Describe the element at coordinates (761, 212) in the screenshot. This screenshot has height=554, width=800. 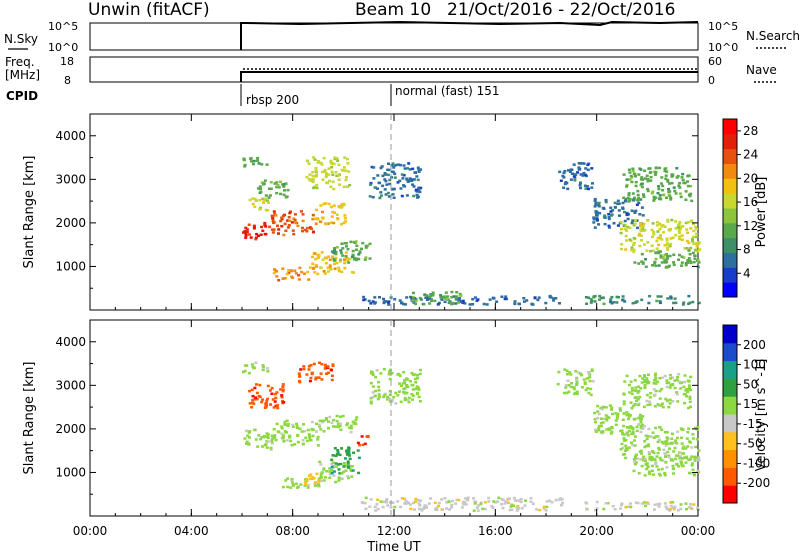
I see `power-colorbar-label: Power [dB]` at that location.